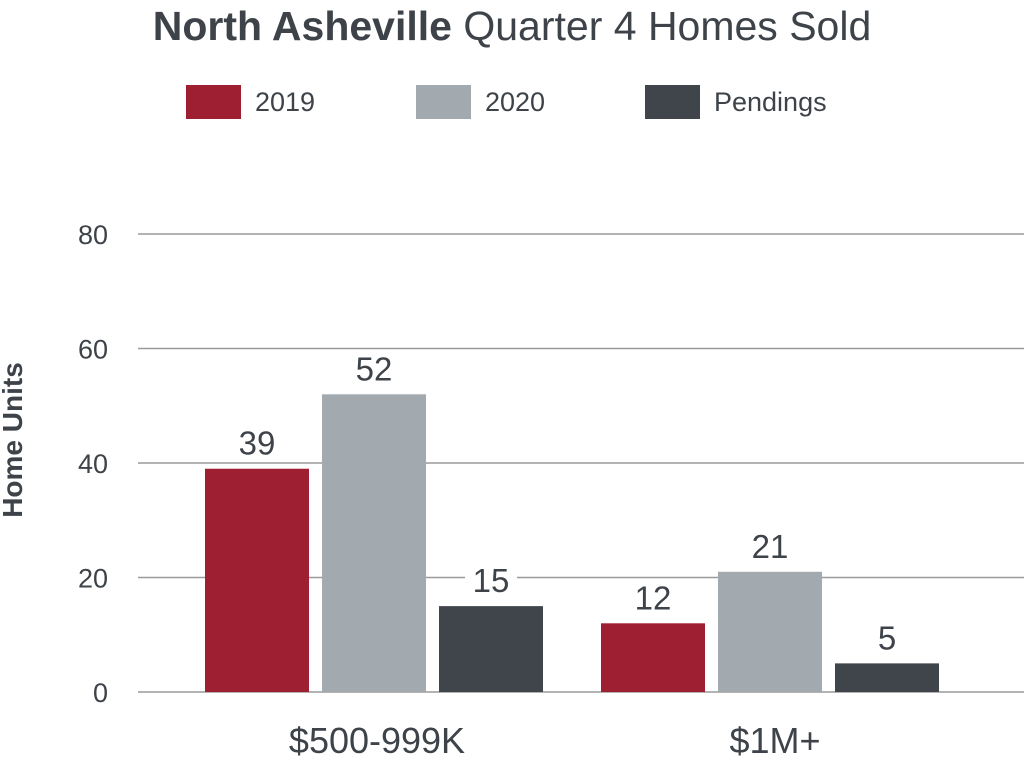 The height and width of the screenshot is (762, 1024). I want to click on chart-title-bold: North Asheville, so click(302, 26).